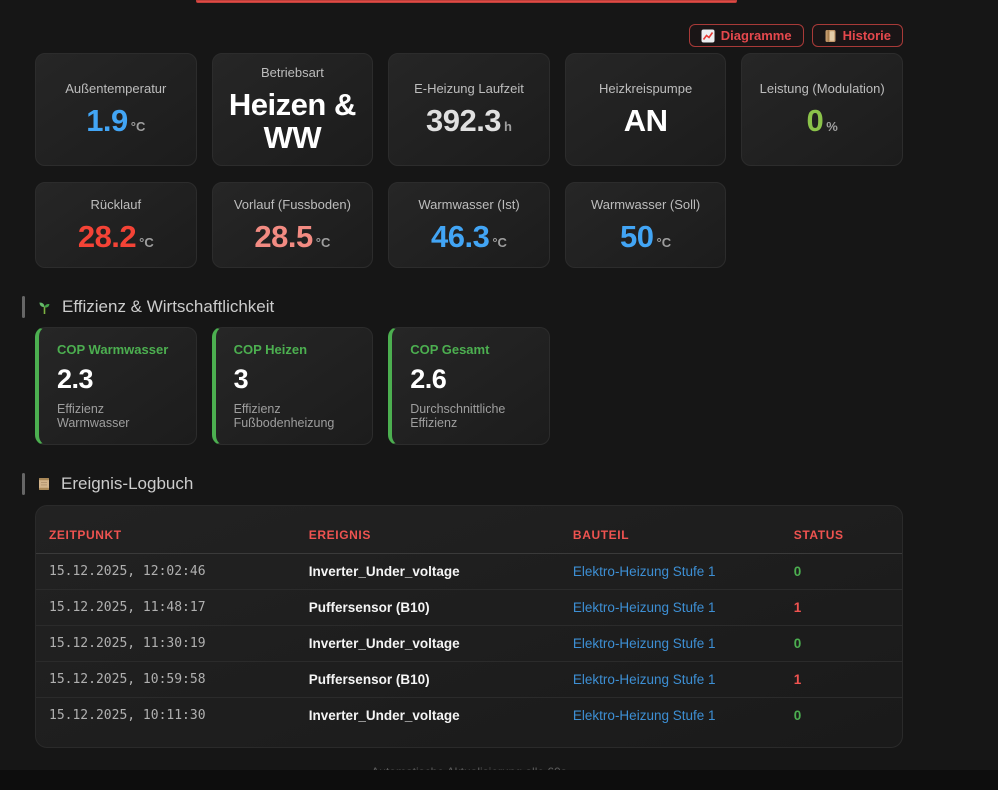 This screenshot has height=790, width=998. I want to click on cop-subtitle: Effizienz Warmwasser, so click(93, 416).